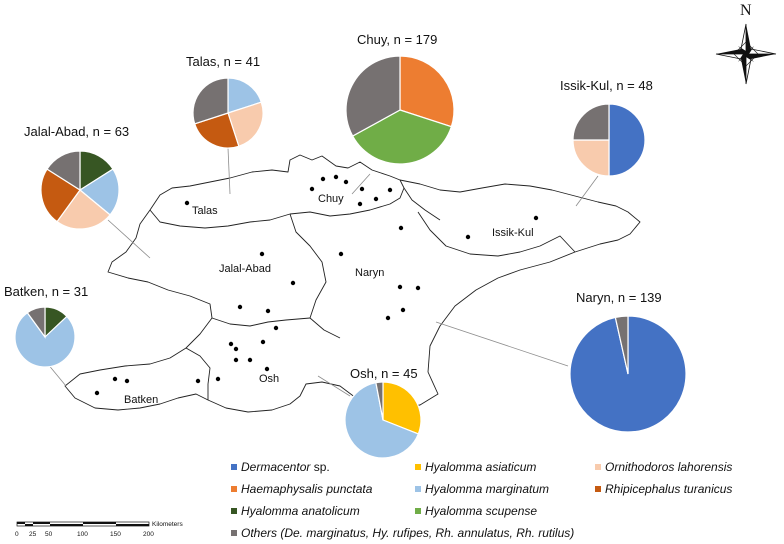  I want to click on legend-swatch-dermacentor, so click(234, 467).